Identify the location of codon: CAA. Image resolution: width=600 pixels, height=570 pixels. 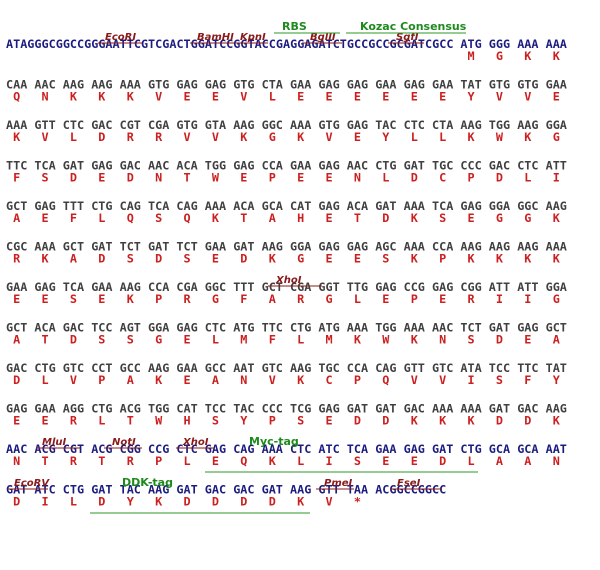
(16, 85).